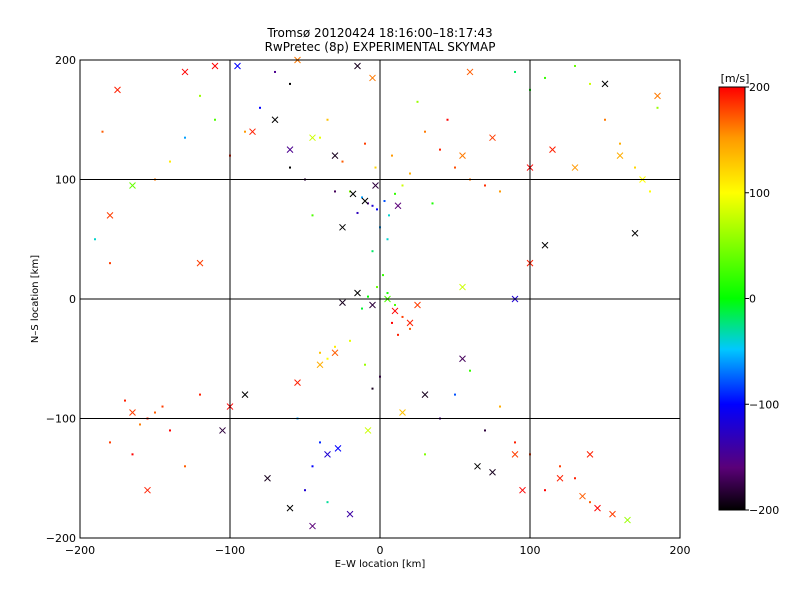 The image size is (800, 600). What do you see at coordinates (72, 299) in the screenshot?
I see `y-tick-label: 0` at bounding box center [72, 299].